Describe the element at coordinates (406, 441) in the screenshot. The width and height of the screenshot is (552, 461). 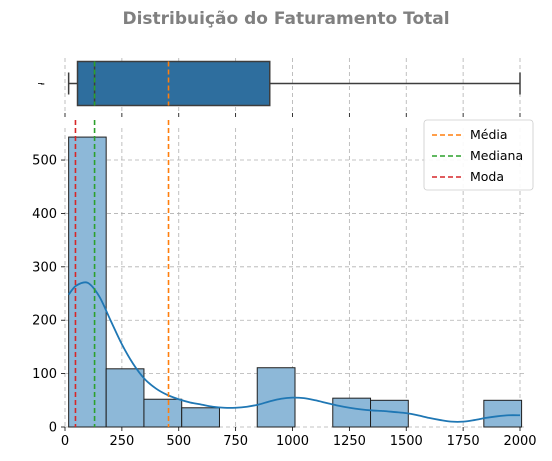
I see `x-tick-label: 1500` at that location.